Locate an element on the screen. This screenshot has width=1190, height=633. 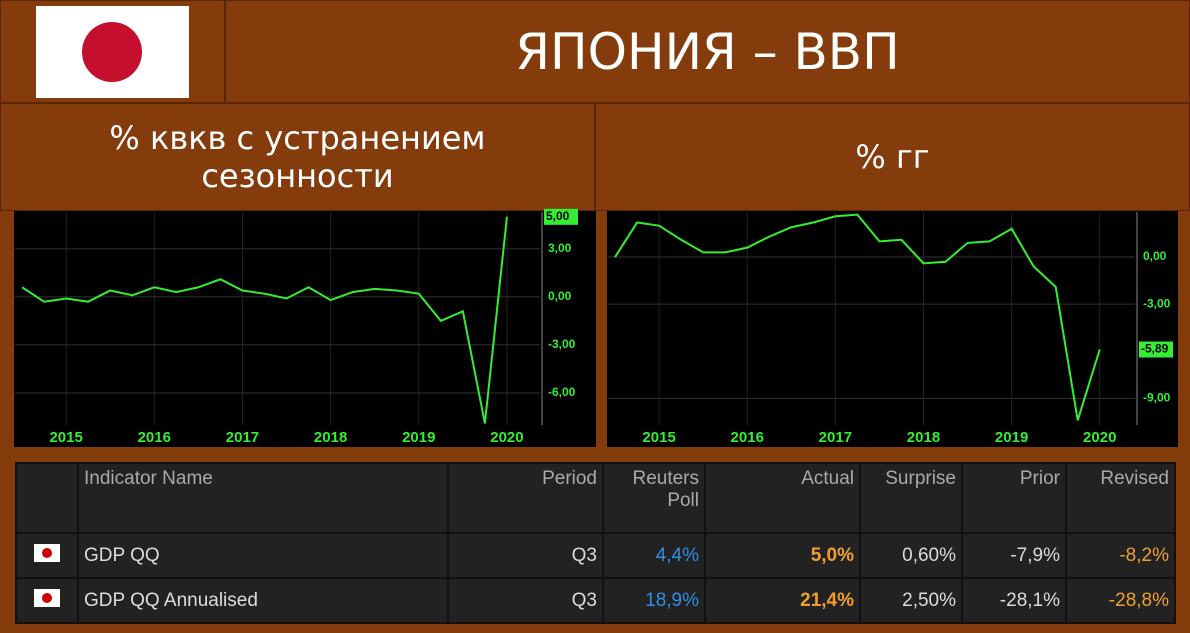
cell: 5,0% is located at coordinates (782, 555).